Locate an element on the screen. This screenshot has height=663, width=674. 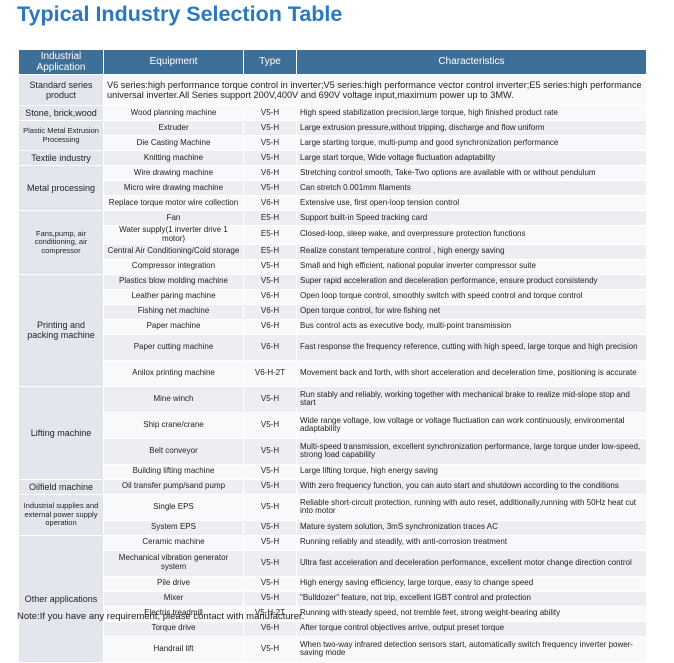
equipment-cell: Single EPS is located at coordinates (173, 507).